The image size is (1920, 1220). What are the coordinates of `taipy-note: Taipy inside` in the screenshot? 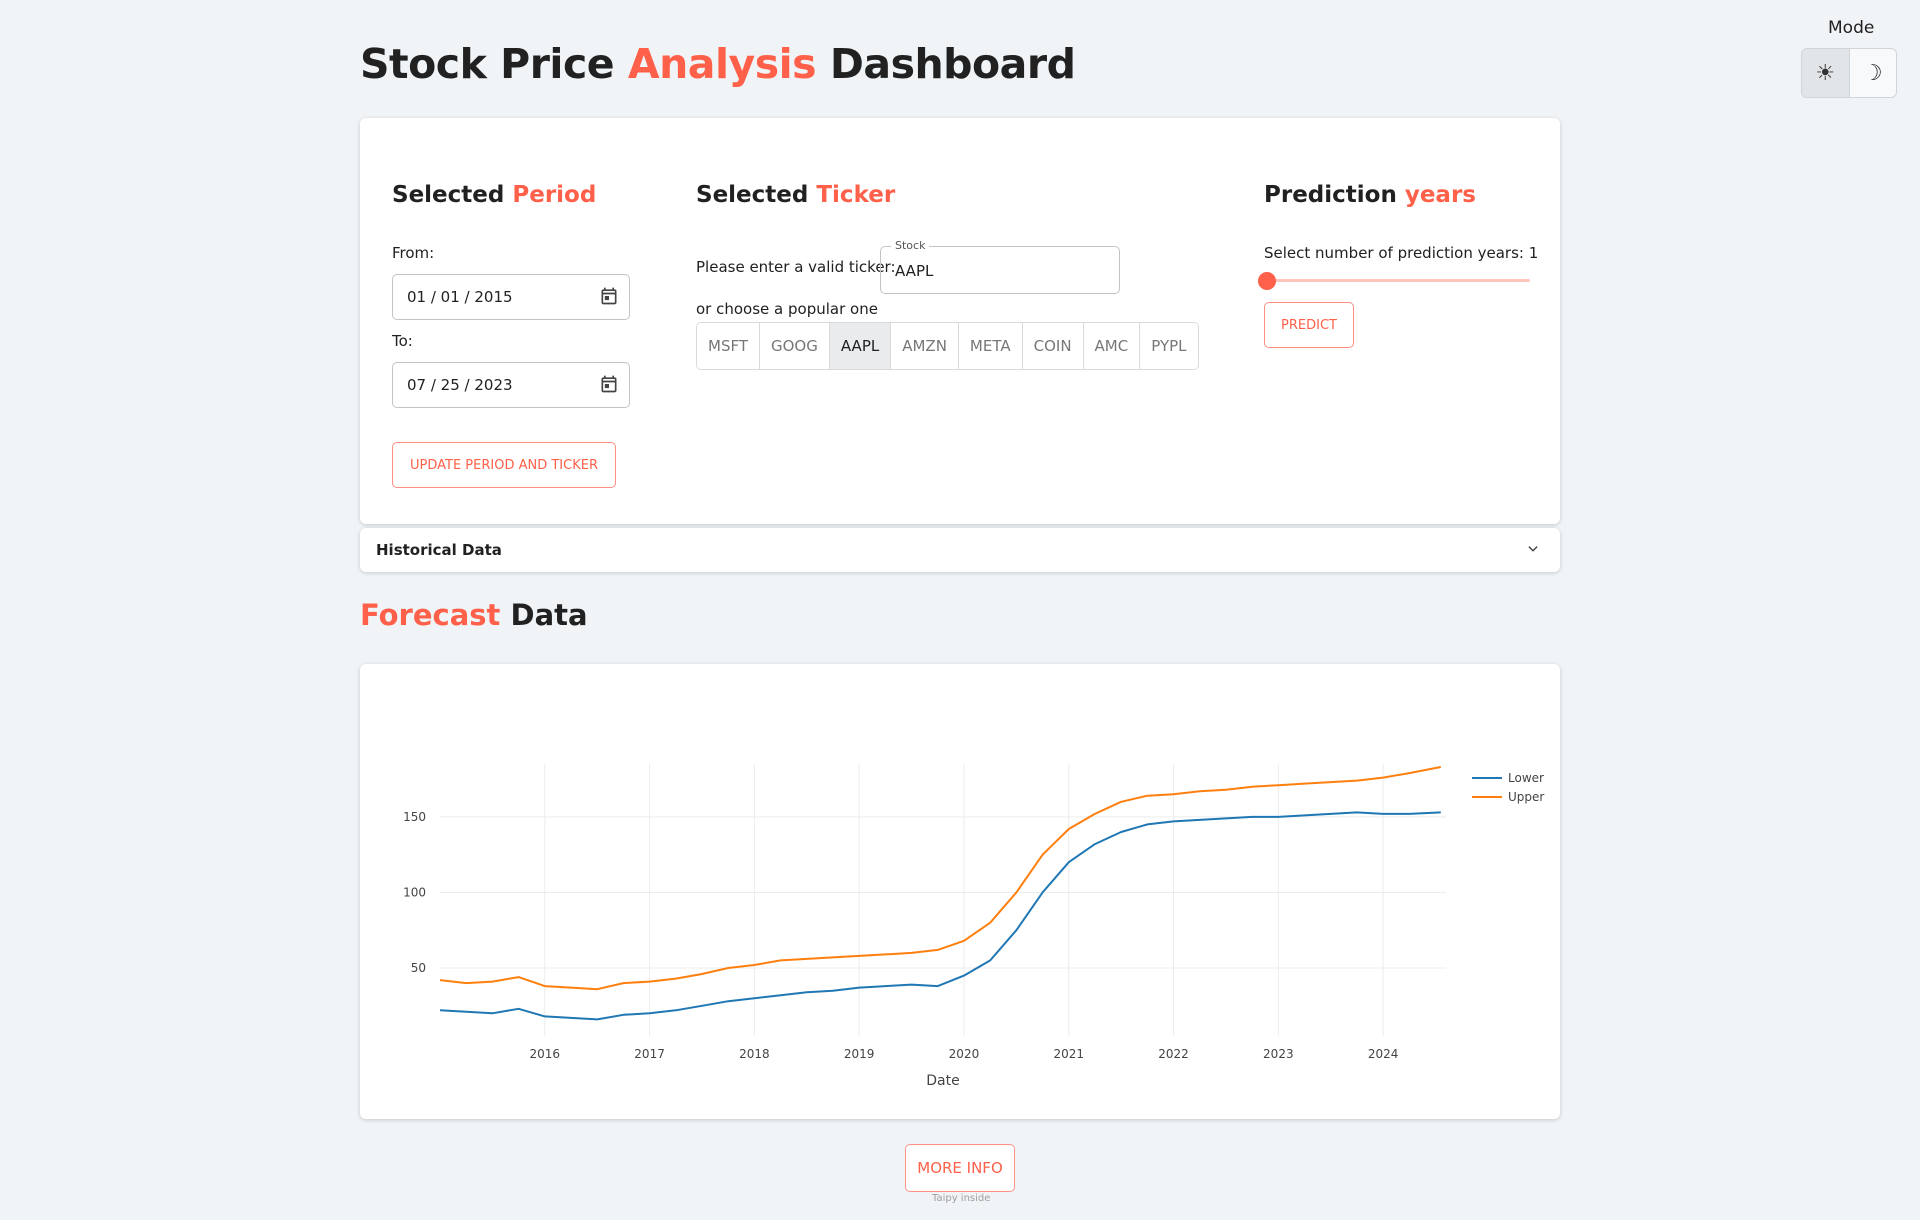 It's located at (961, 1198).